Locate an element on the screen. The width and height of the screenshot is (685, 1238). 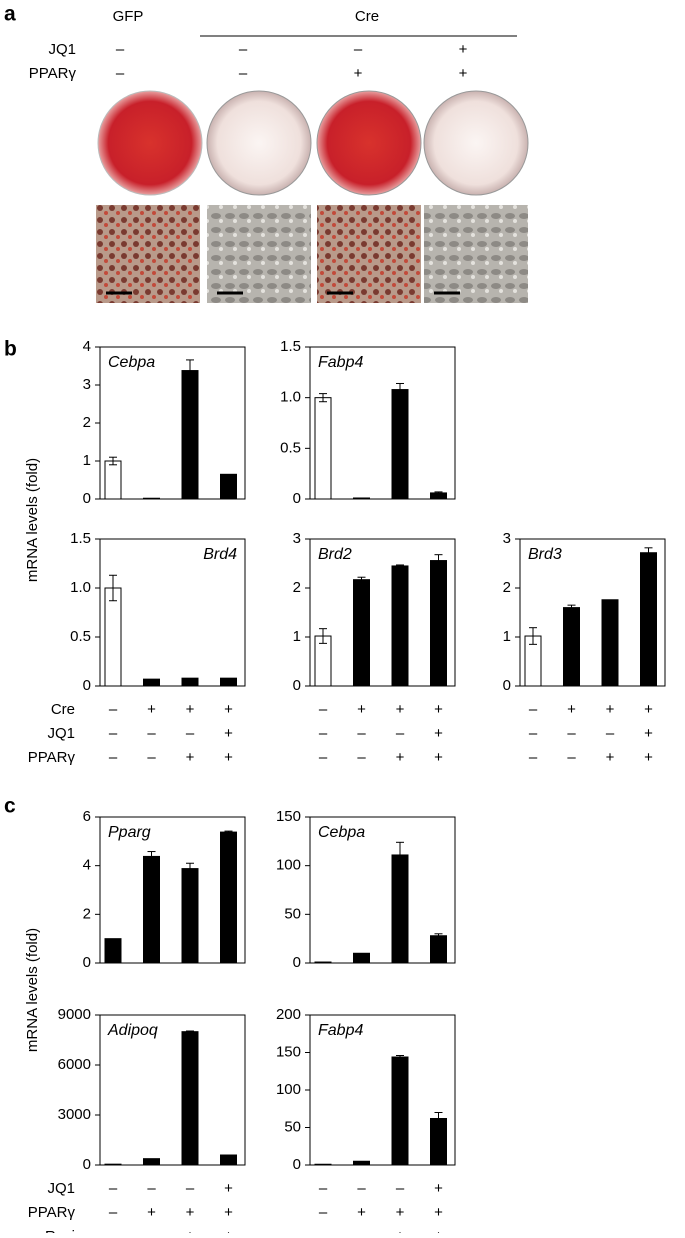
row-label: Rosi is located at coordinates (60, 1230).